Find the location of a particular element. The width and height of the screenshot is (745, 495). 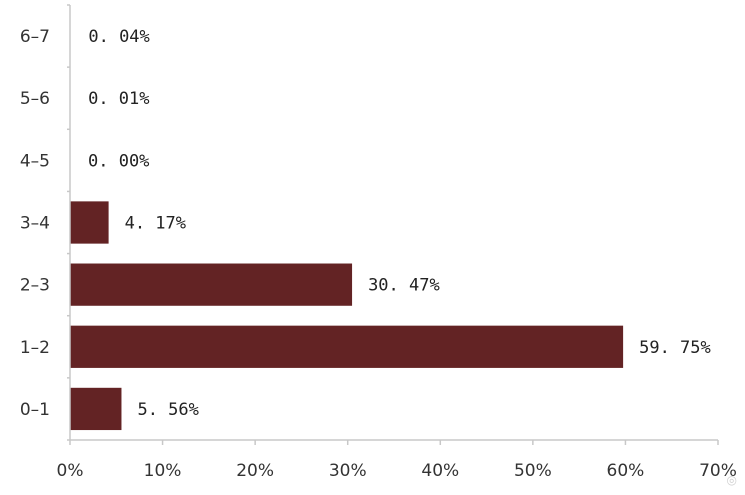

y-tick-label-2-3: 2–3 is located at coordinates (35, 286).